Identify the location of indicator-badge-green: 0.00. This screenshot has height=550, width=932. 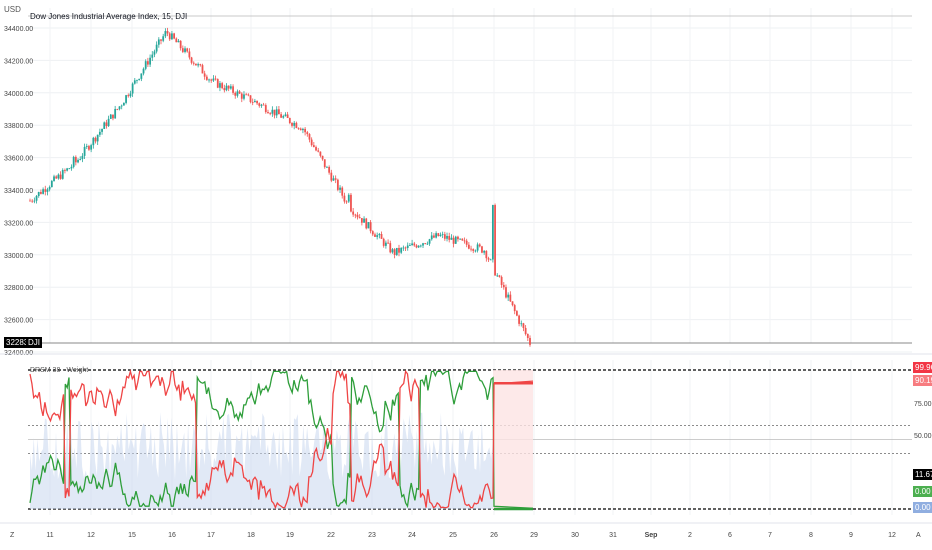
(922, 491).